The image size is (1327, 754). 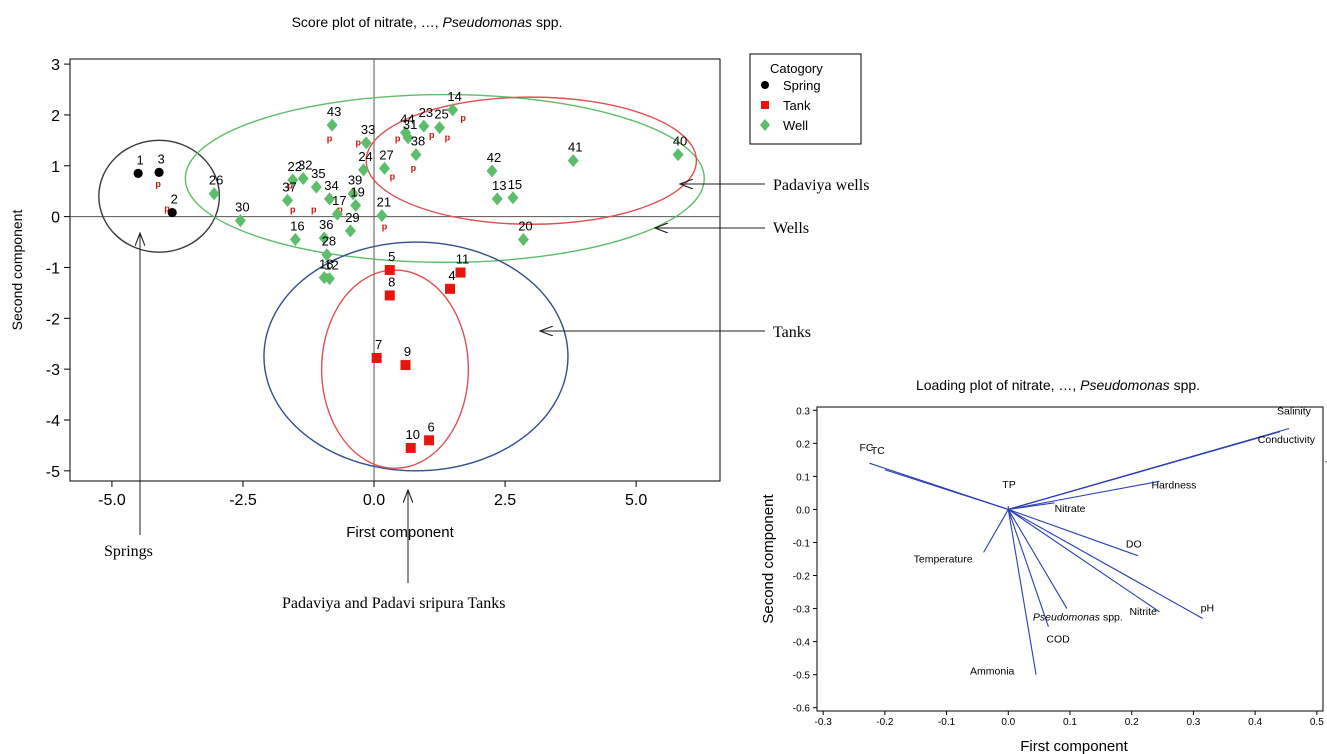 I want to click on point-label: 5, so click(x=391, y=256).